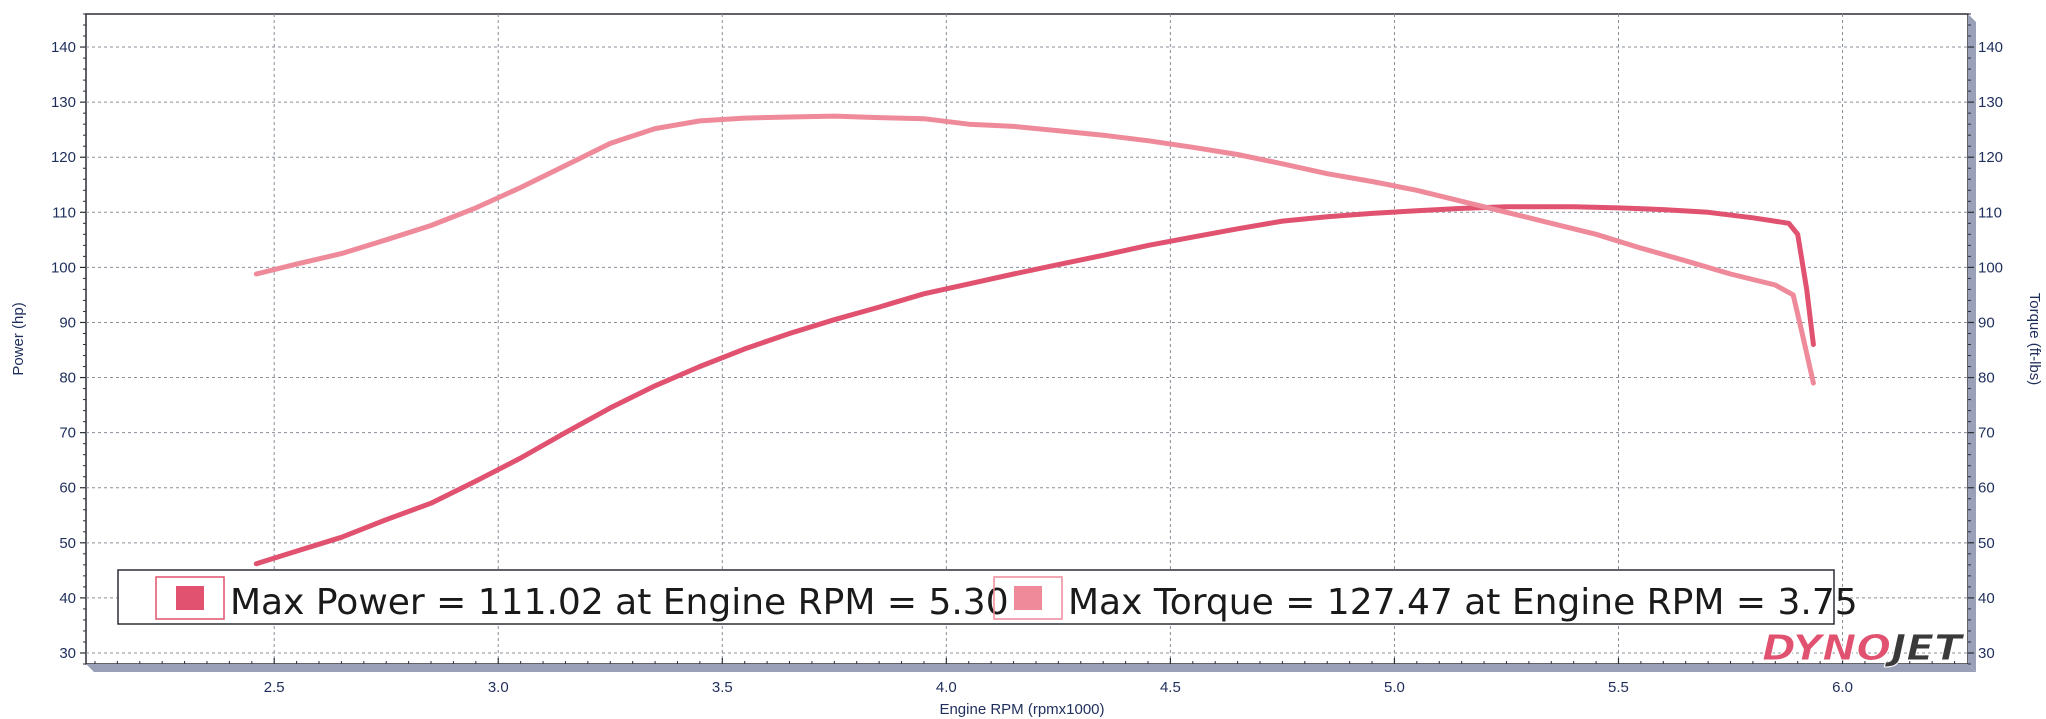 Image resolution: width=2046 pixels, height=719 pixels. Describe the element at coordinates (946, 687) in the screenshot. I see `x-tick-label: 4.0` at that location.